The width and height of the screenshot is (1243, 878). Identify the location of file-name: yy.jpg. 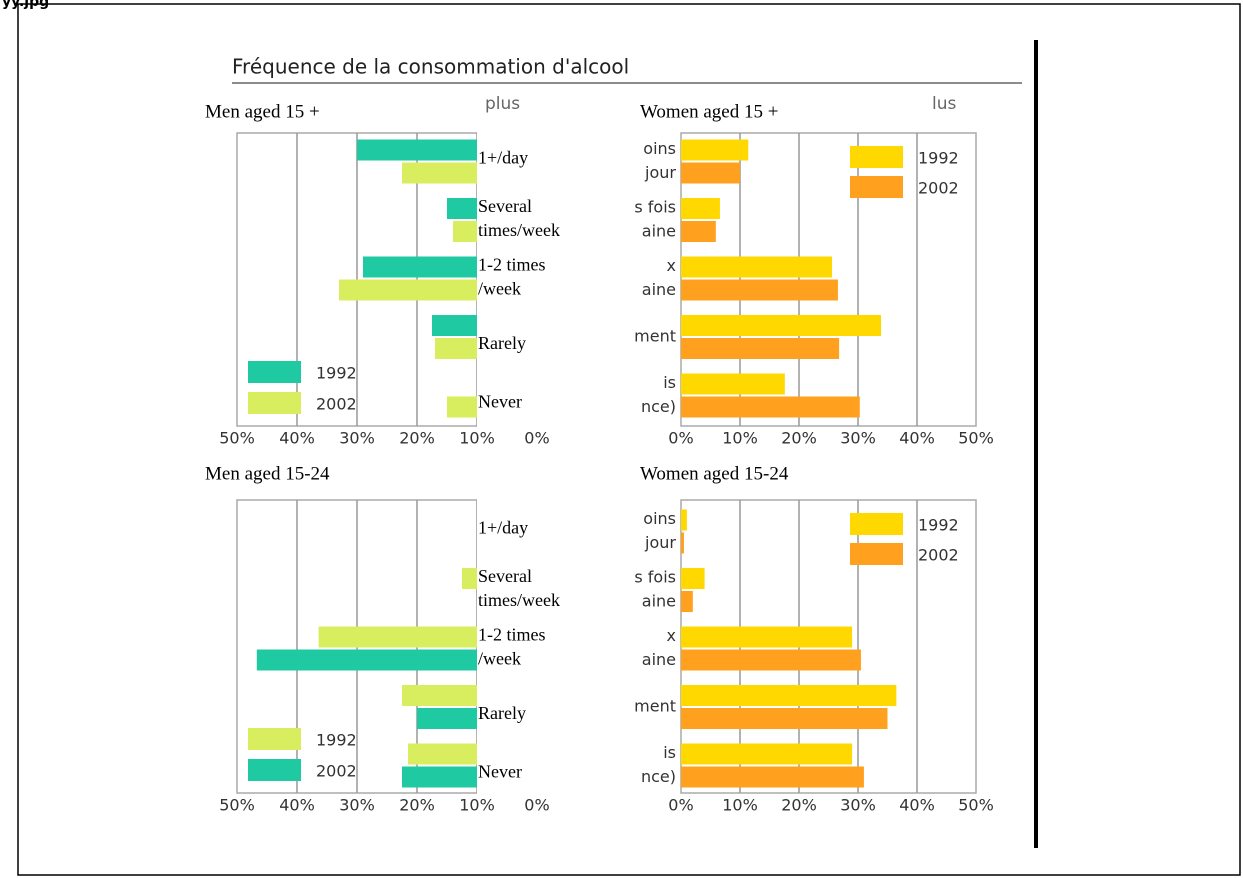
(25, 5).